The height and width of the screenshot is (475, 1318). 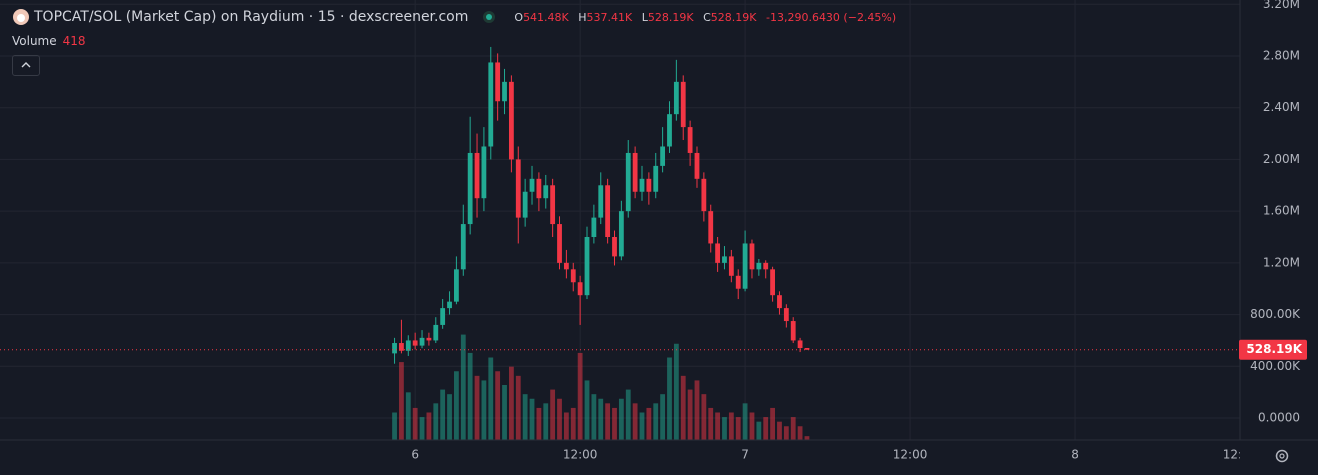 I want to click on settings-button, so click(x=1282, y=456).